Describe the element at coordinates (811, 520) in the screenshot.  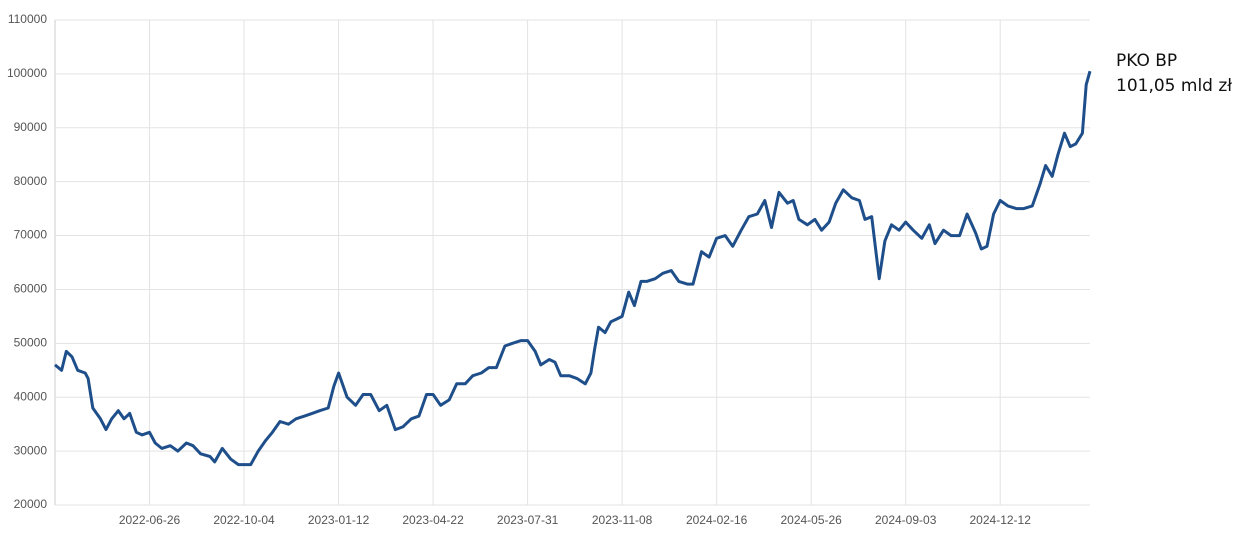
I see `x-tick-label: 2024-05-26` at that location.